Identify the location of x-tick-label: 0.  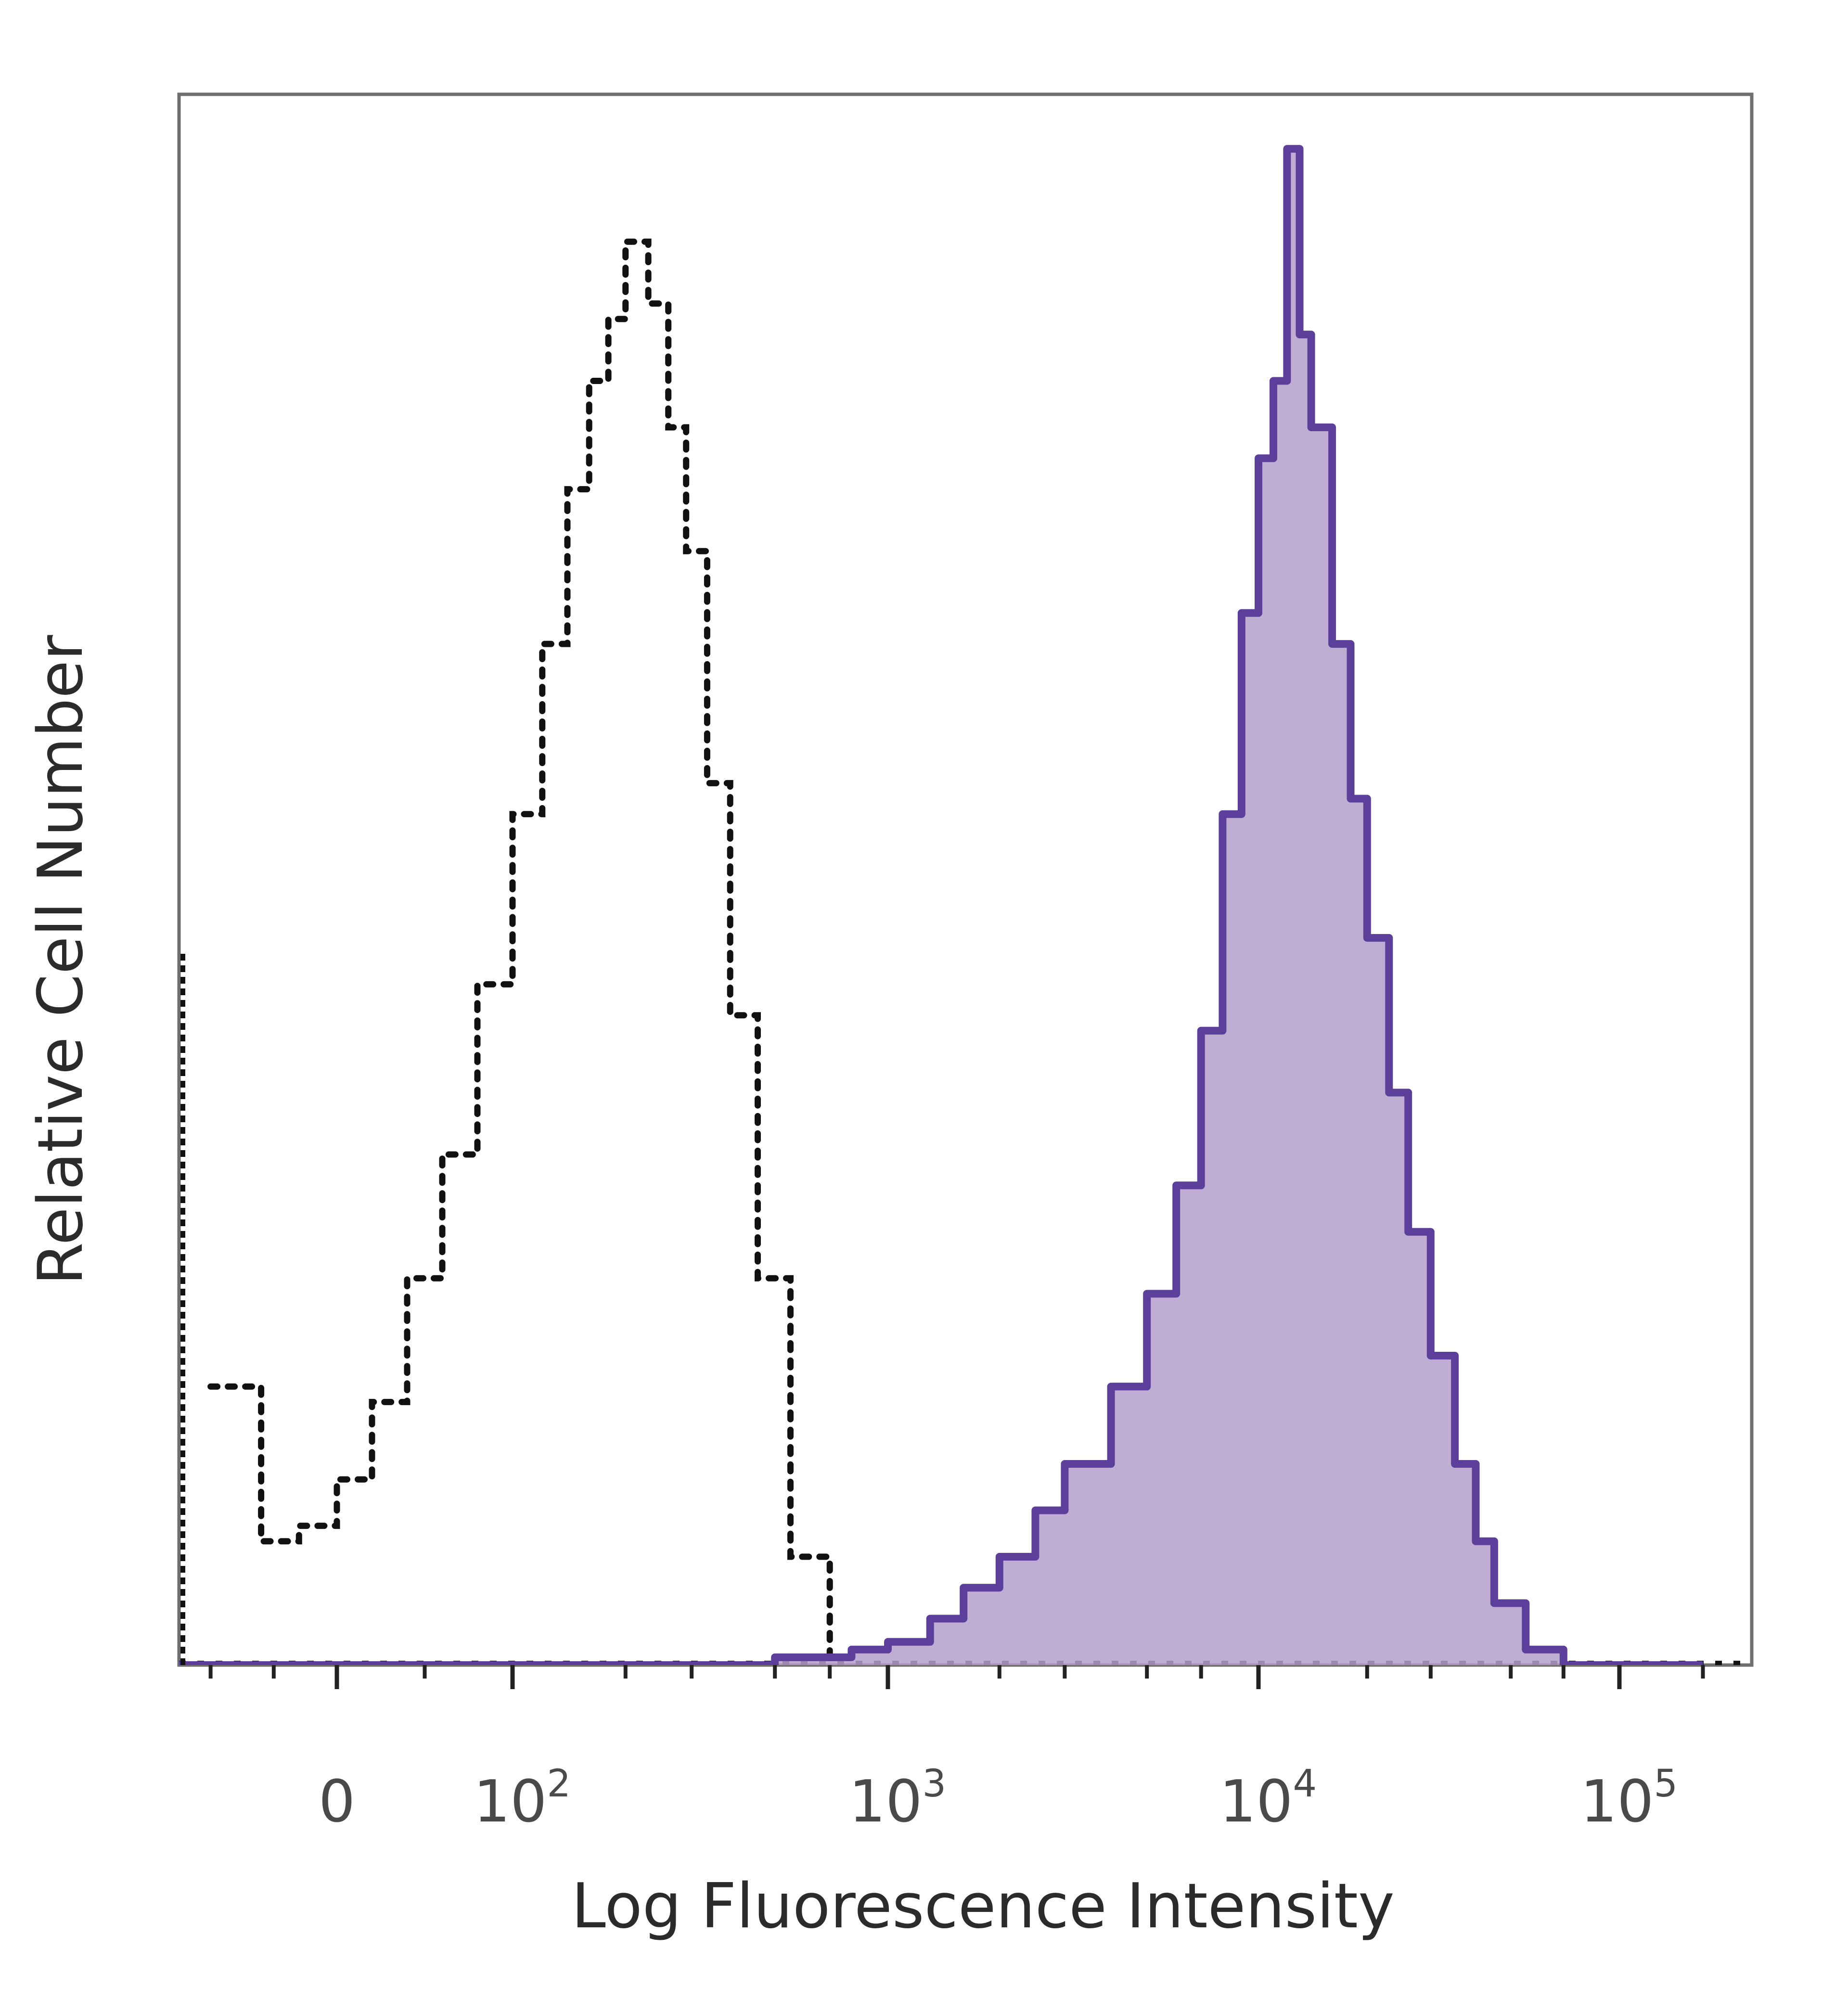
(337, 1802).